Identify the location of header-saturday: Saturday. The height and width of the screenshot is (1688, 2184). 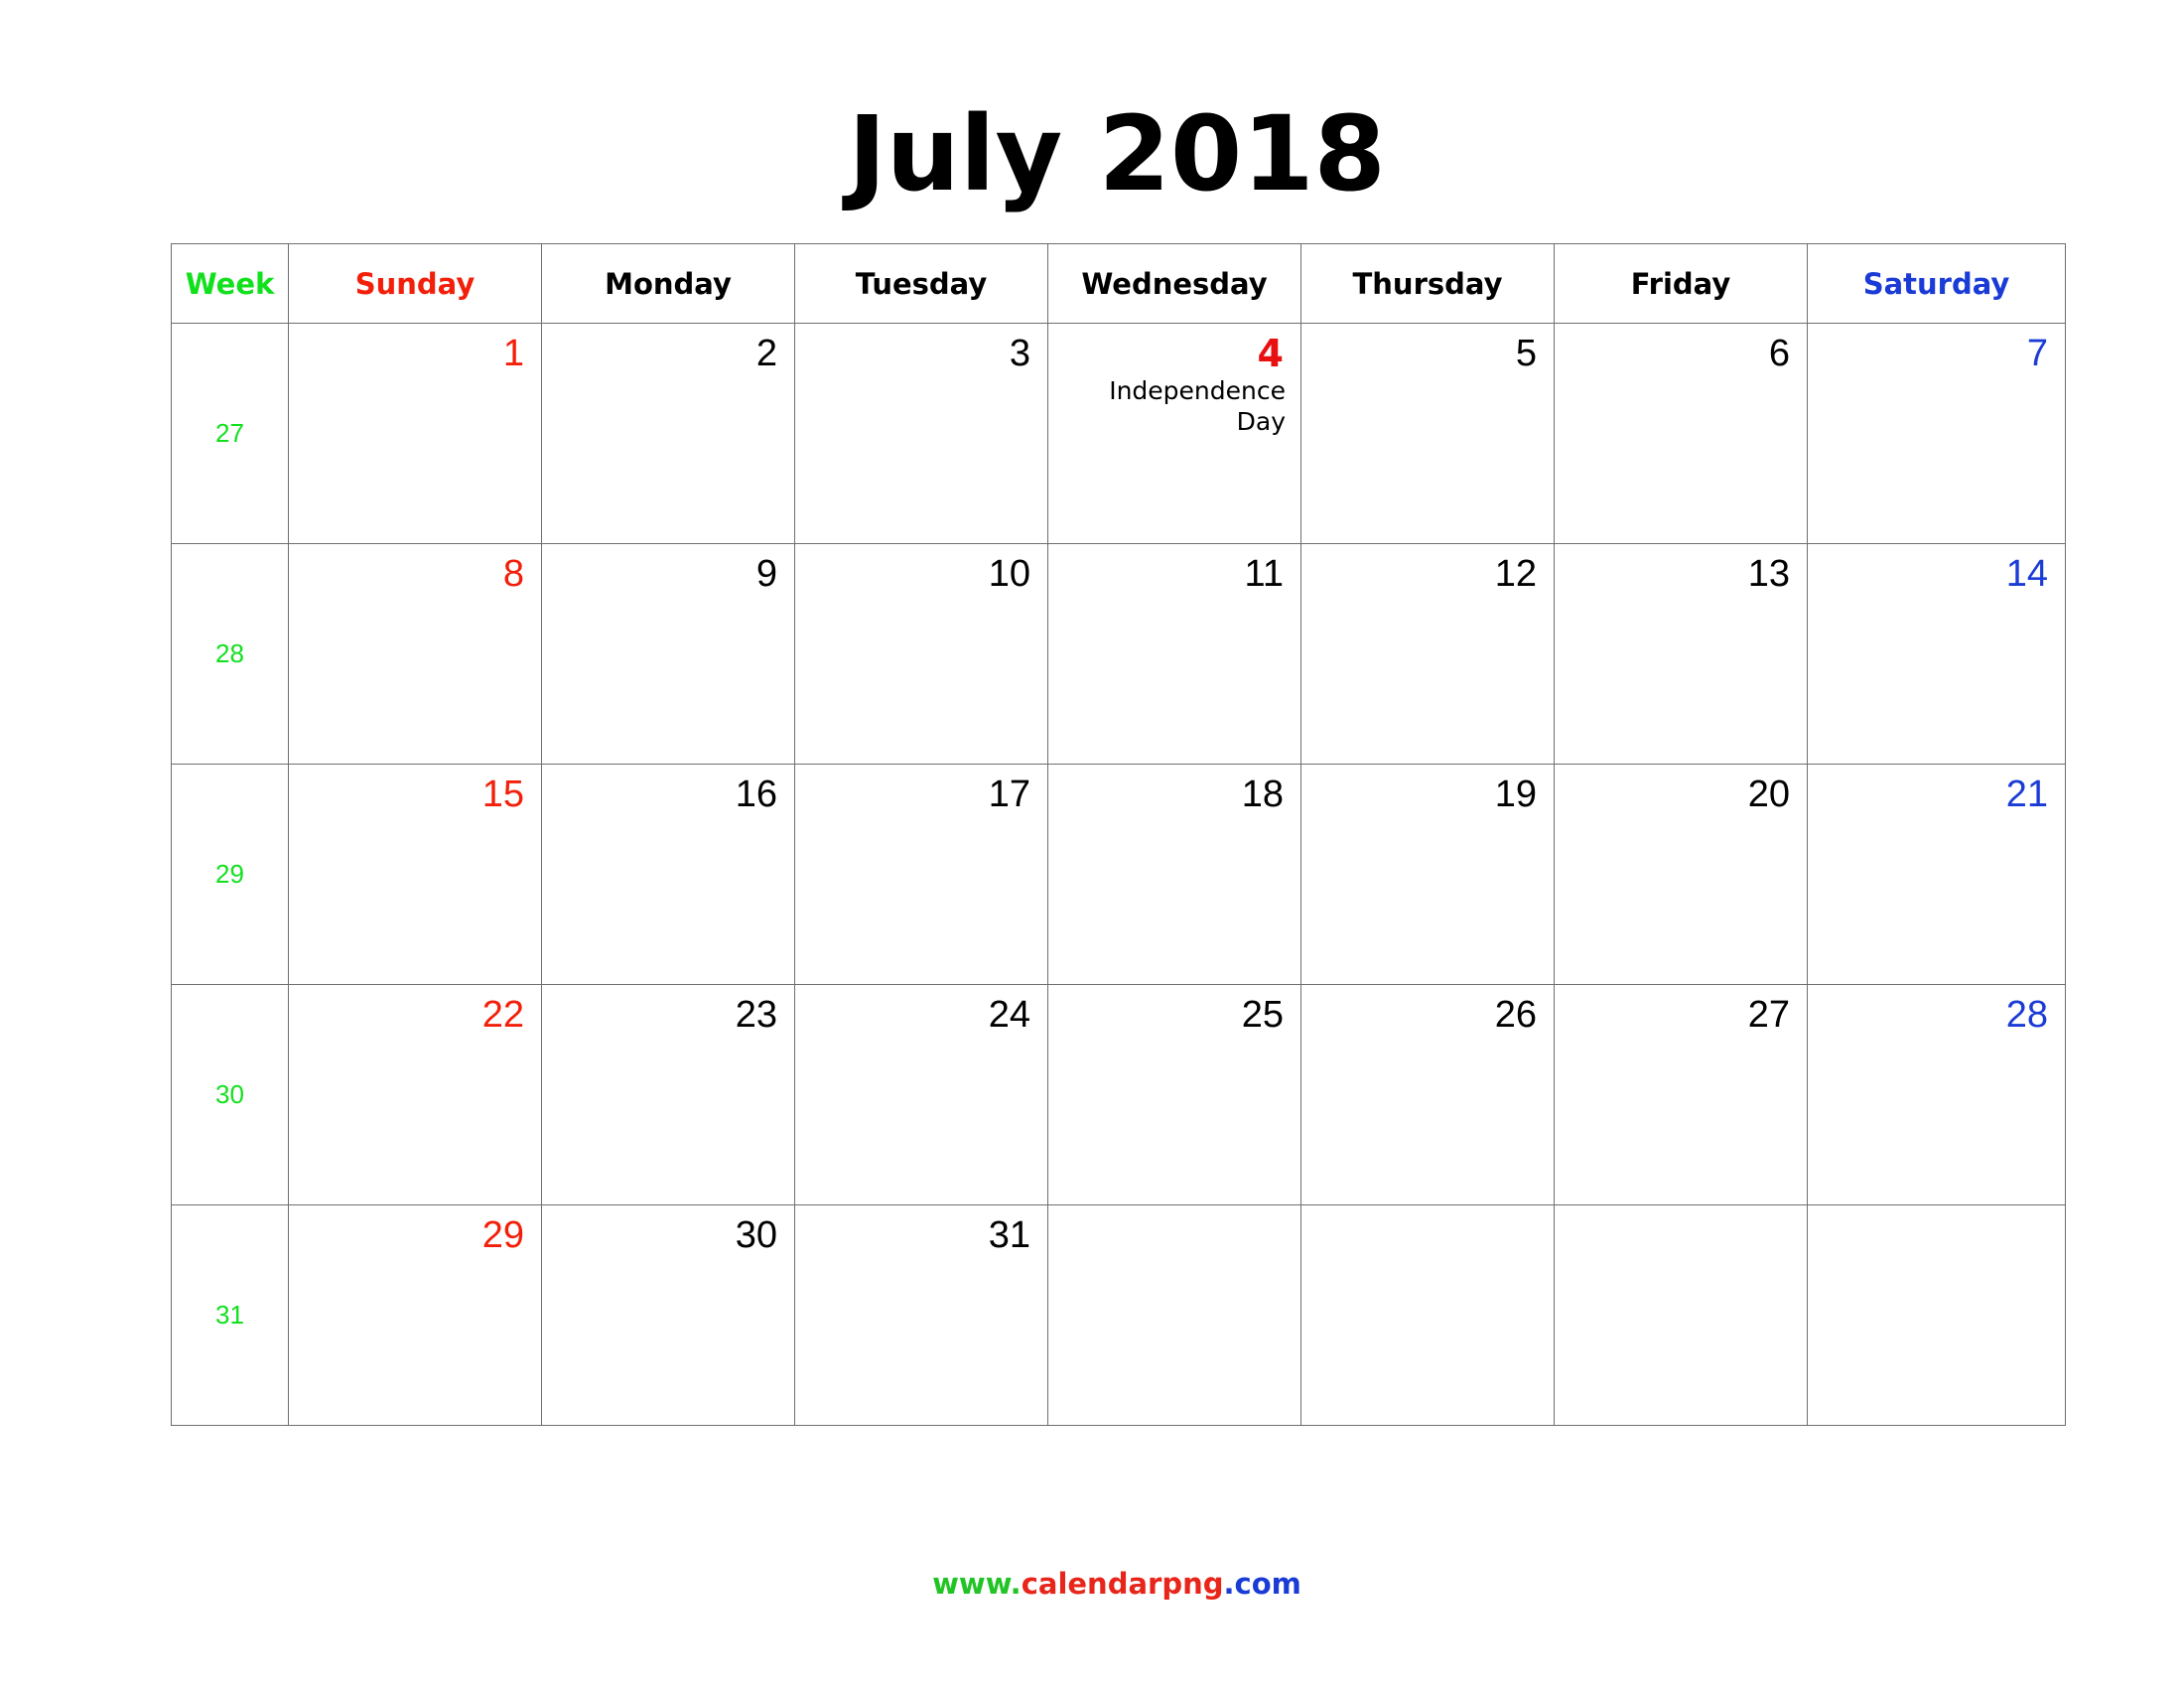
(1936, 283).